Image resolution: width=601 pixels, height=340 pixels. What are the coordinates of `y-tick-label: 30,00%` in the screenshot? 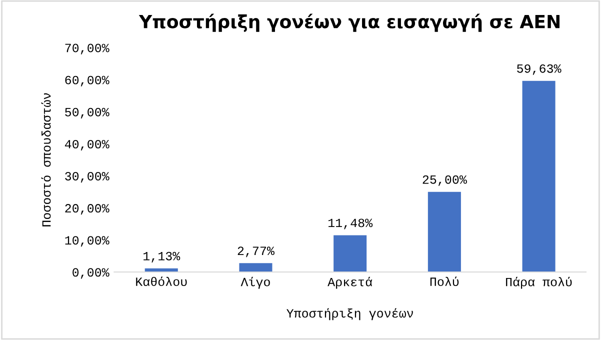 It's located at (87, 177).